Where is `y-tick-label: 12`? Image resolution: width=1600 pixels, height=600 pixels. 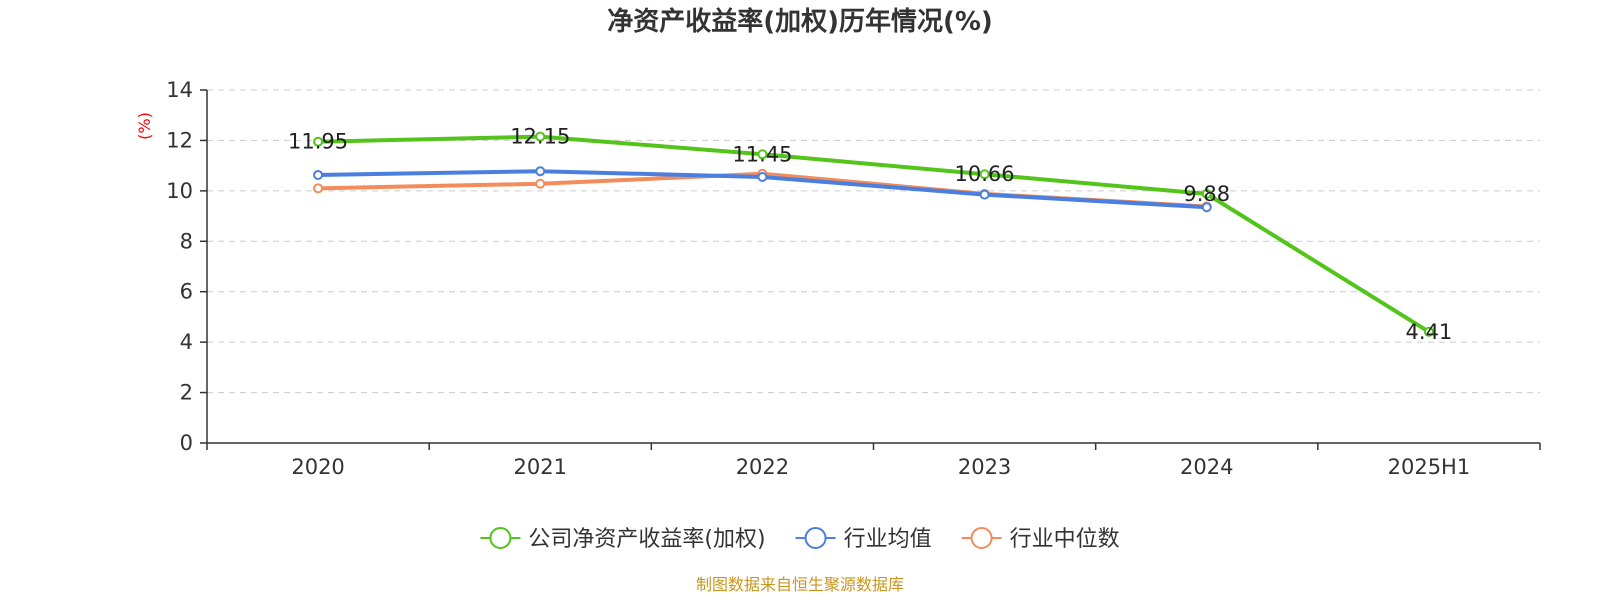 y-tick-label: 12 is located at coordinates (179, 140).